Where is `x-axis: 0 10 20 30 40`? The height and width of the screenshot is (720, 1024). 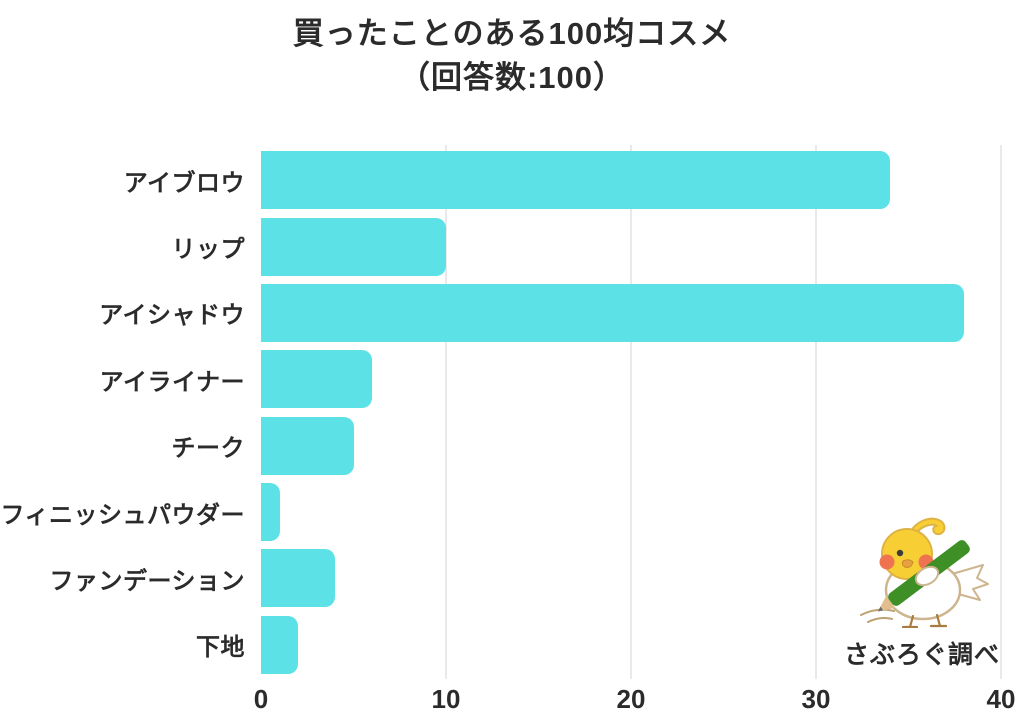 x-axis: 0 10 20 30 40 is located at coordinates (635, 699).